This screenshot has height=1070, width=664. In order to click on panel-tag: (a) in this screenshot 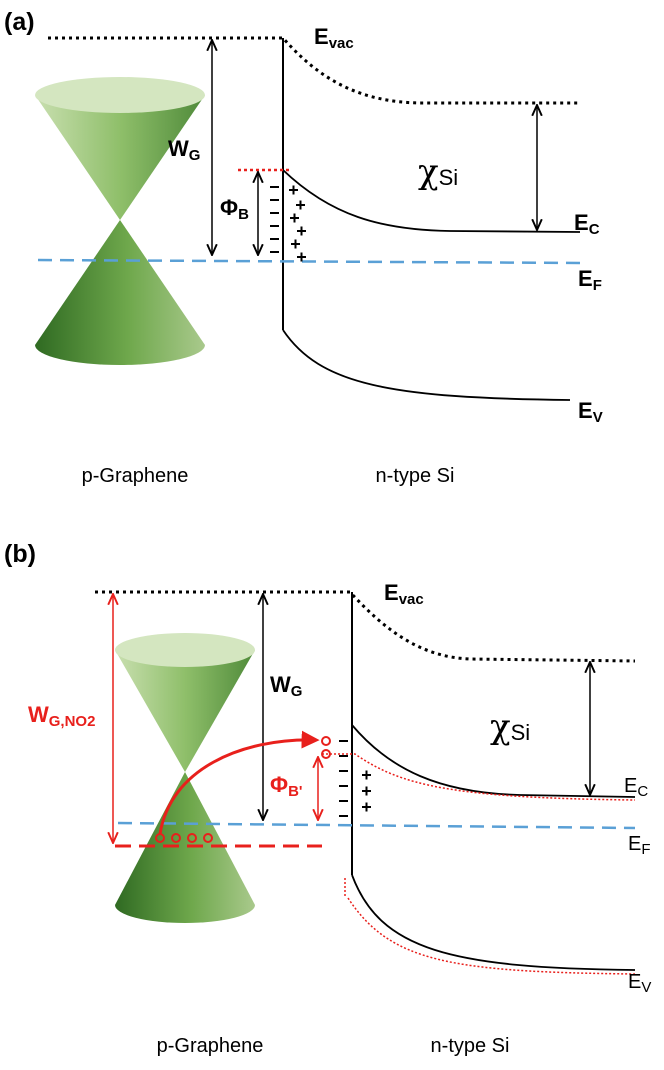, I will do `click(19, 22)`.